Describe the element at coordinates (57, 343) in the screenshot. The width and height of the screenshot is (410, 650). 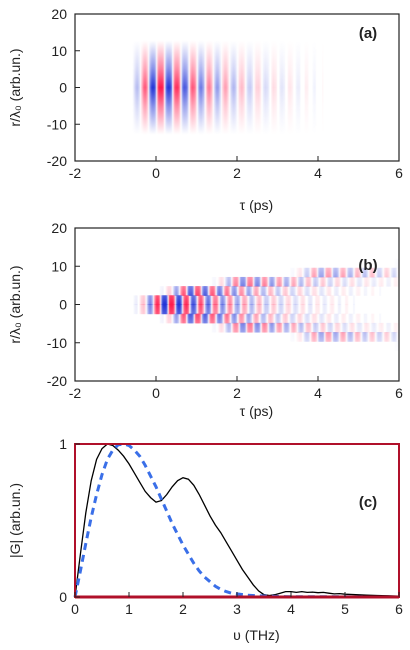
I see `y-tick-label-b-1: -10` at that location.